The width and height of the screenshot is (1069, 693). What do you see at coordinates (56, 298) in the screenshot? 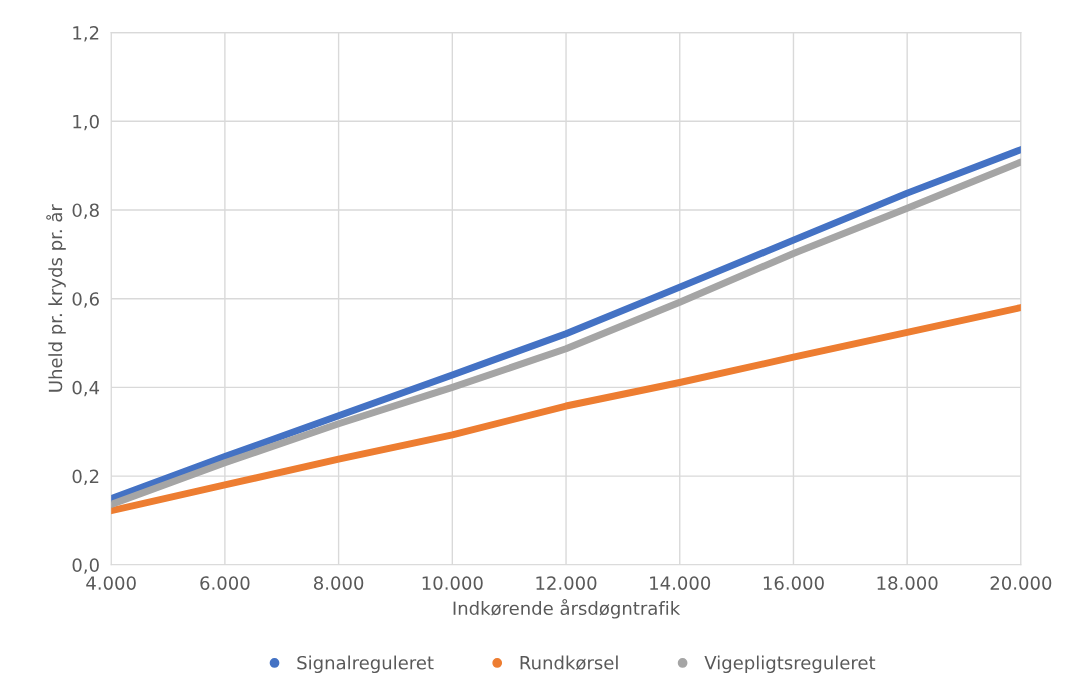
I see `y-axis-title: Uheld pr. kryds pr. år` at bounding box center [56, 298].